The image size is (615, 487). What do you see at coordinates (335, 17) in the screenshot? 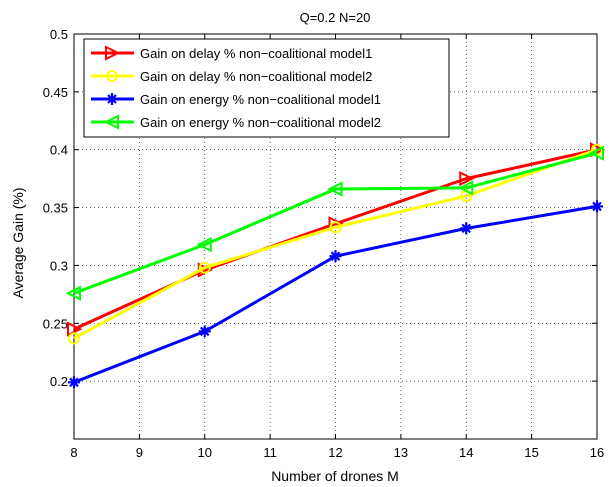
I see `chart-title: Q=0.2 N=20` at bounding box center [335, 17].